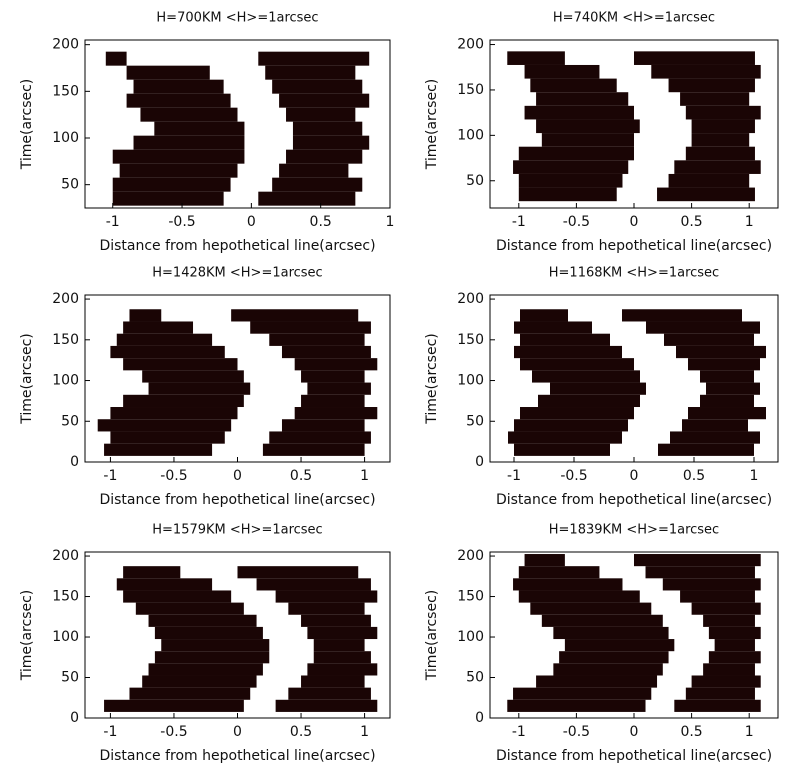 The height and width of the screenshot is (777, 804). I want to click on x-tick-label: 1, so click(749, 732).